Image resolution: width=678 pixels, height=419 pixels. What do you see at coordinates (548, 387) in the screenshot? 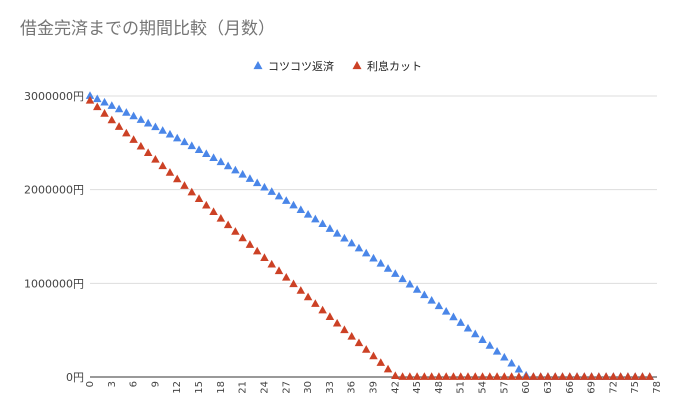
I see `x-tick-label: 63` at bounding box center [548, 387].